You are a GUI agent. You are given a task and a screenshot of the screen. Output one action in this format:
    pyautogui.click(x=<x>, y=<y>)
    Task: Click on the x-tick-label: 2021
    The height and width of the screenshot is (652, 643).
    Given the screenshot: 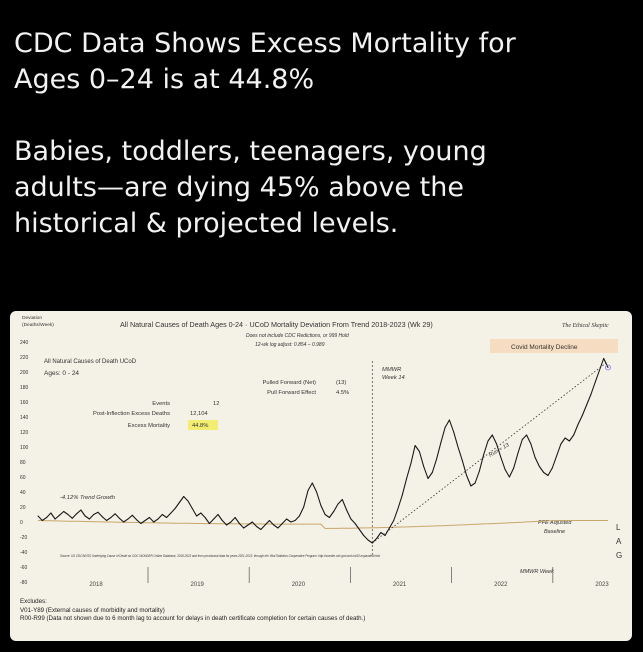 What is the action you would take?
    pyautogui.click(x=400, y=585)
    